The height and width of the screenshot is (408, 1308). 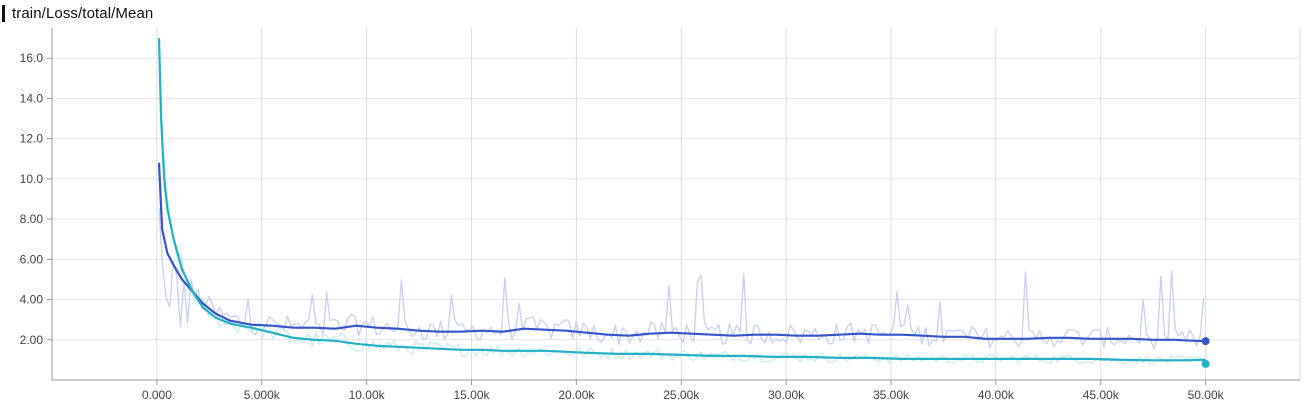 I want to click on y-tick-label: 4.00, so click(x=32, y=300).